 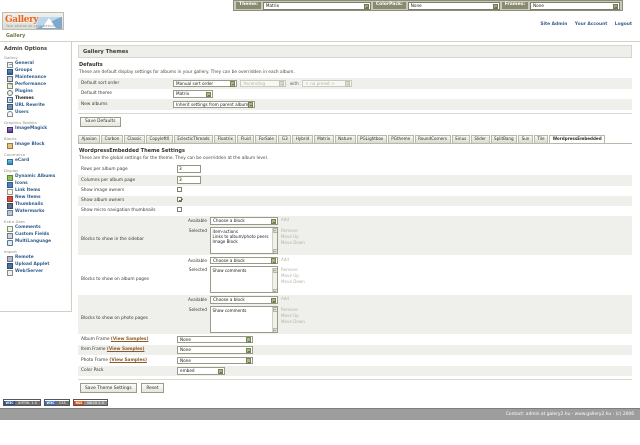 I want to click on blocks-sidebar-move-down-button: Move Down, so click(x=293, y=242).